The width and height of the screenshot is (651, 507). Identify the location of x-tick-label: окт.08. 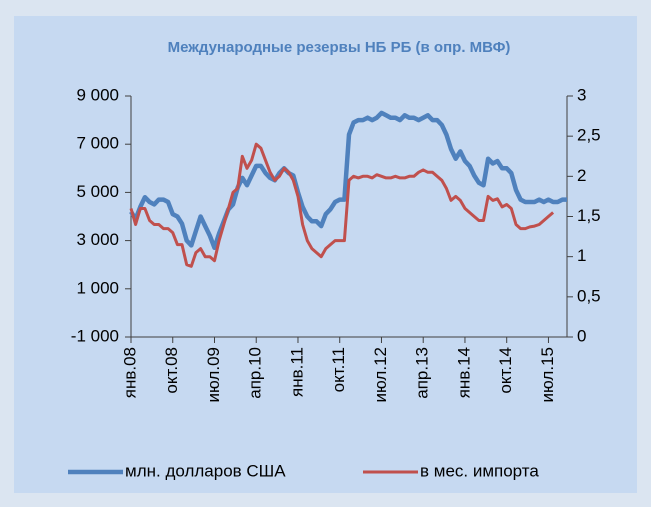
(171, 370).